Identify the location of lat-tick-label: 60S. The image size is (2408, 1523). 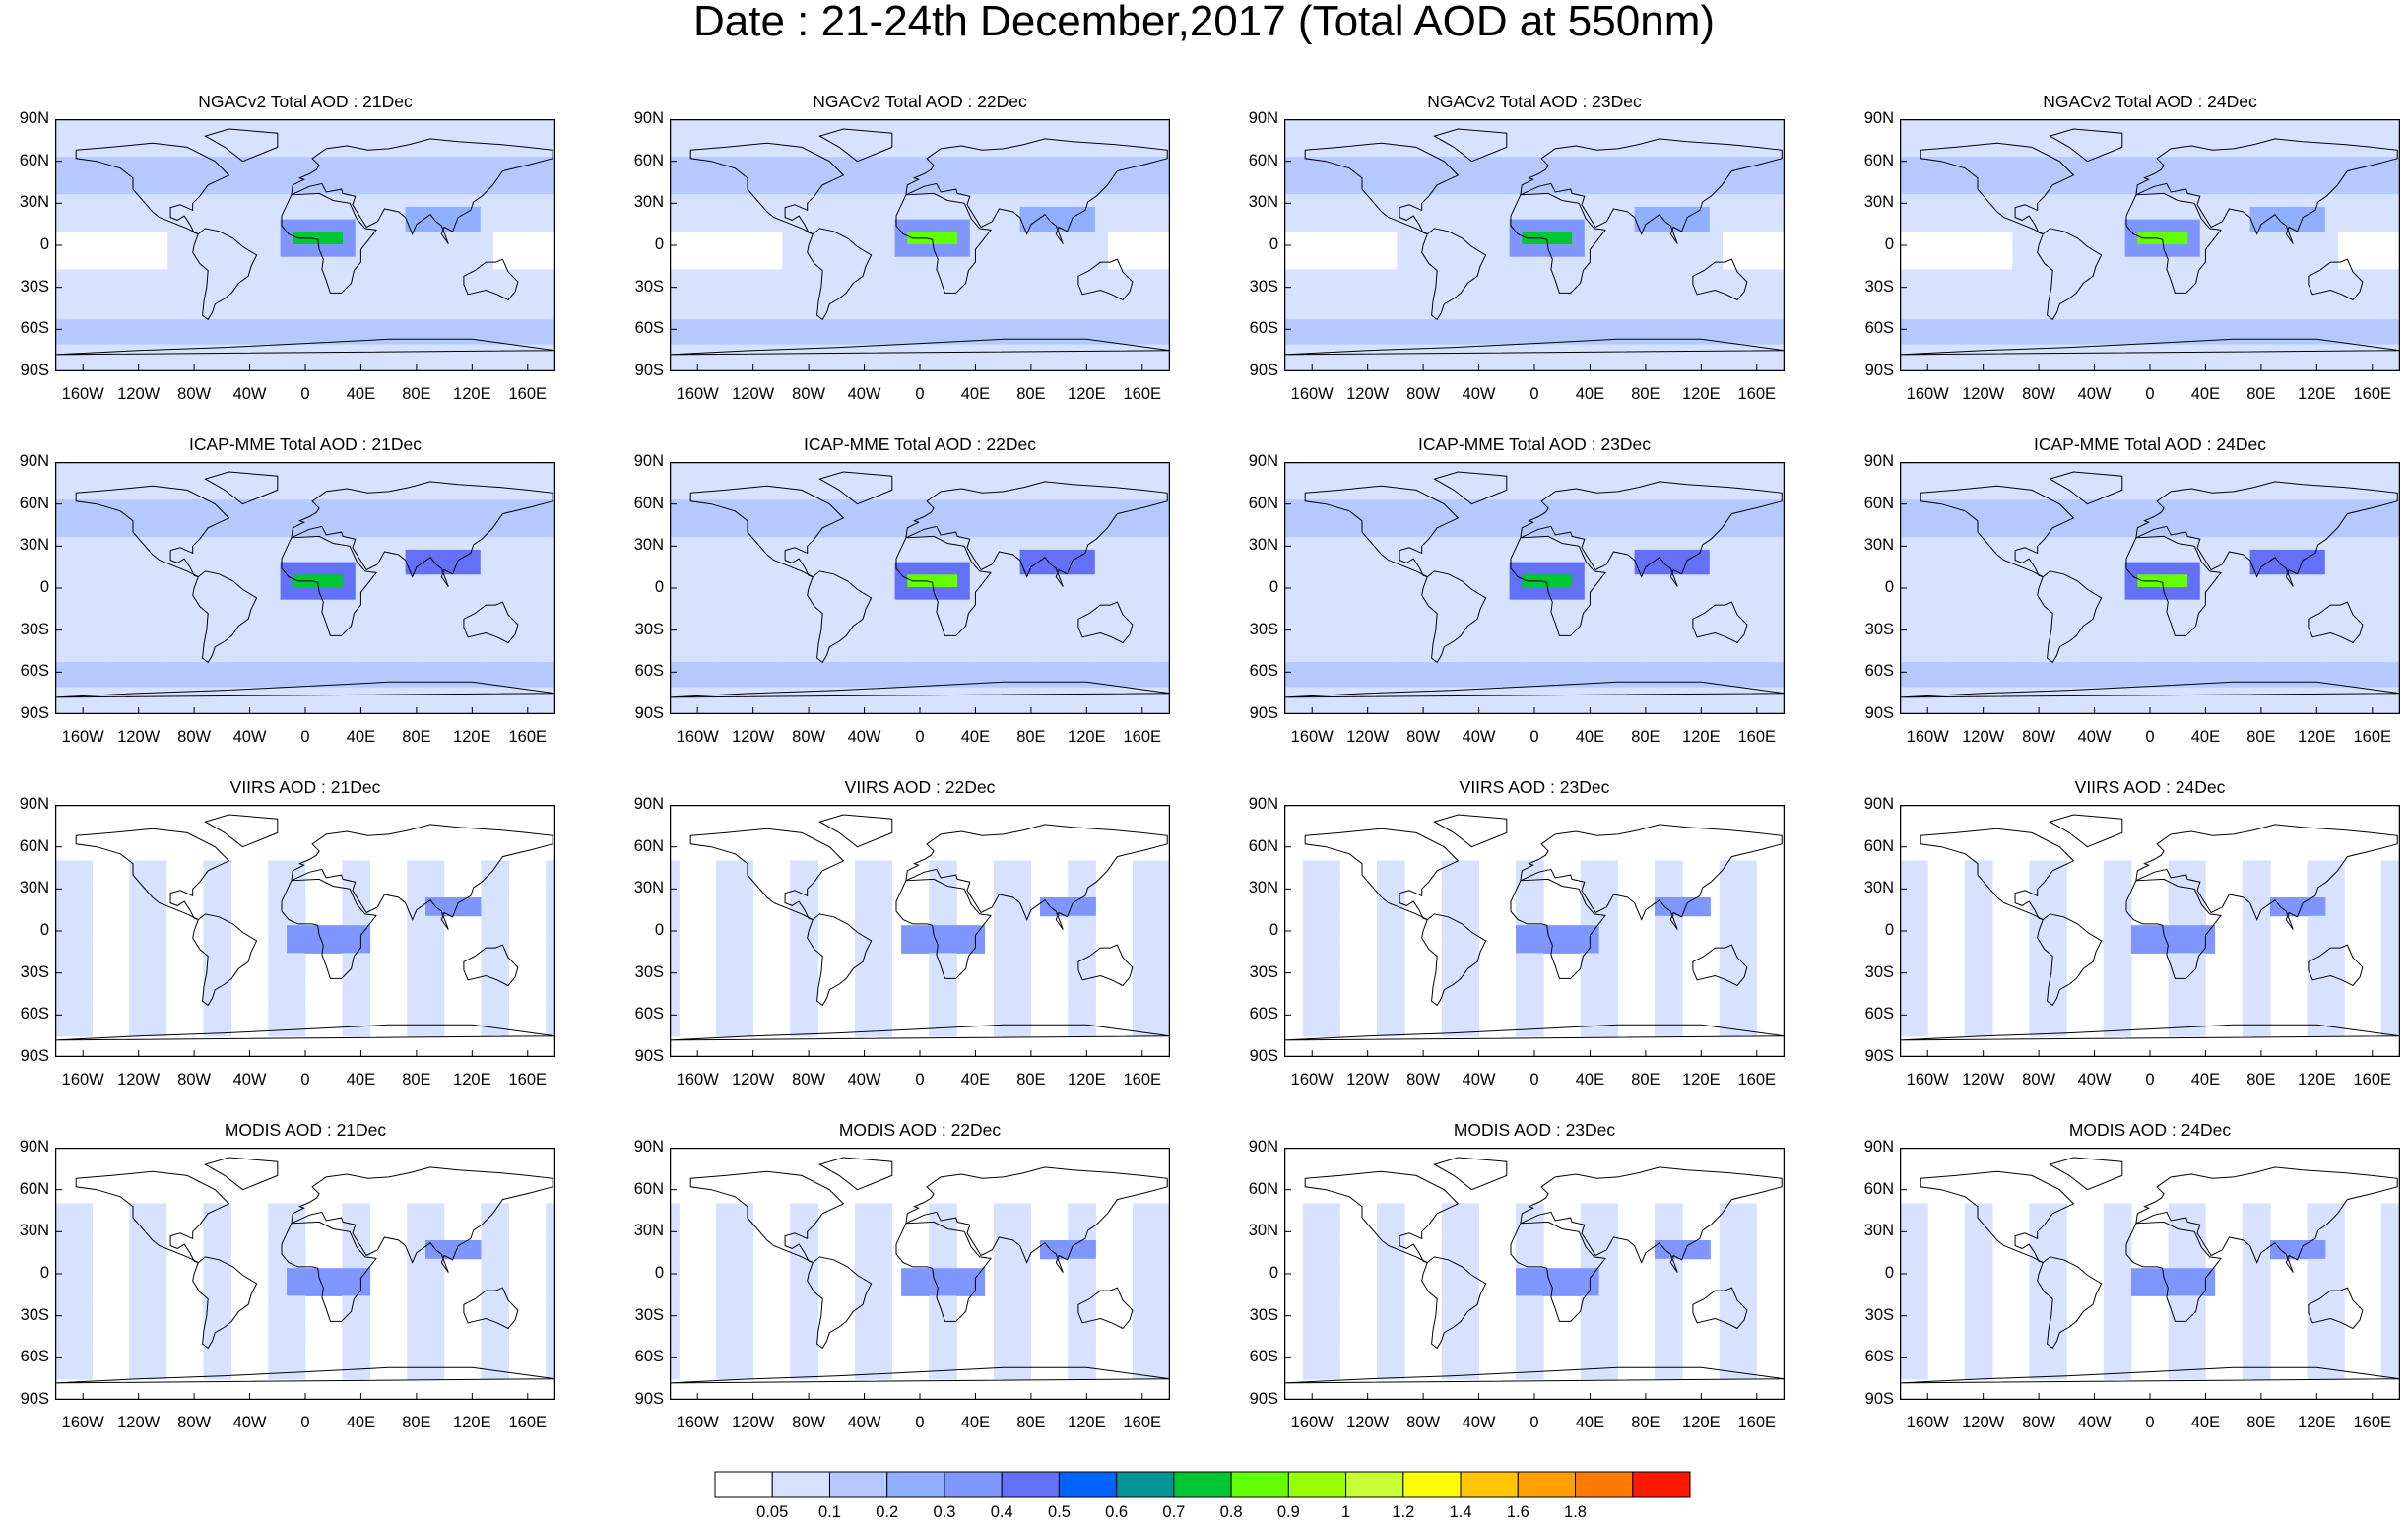
(34, 671).